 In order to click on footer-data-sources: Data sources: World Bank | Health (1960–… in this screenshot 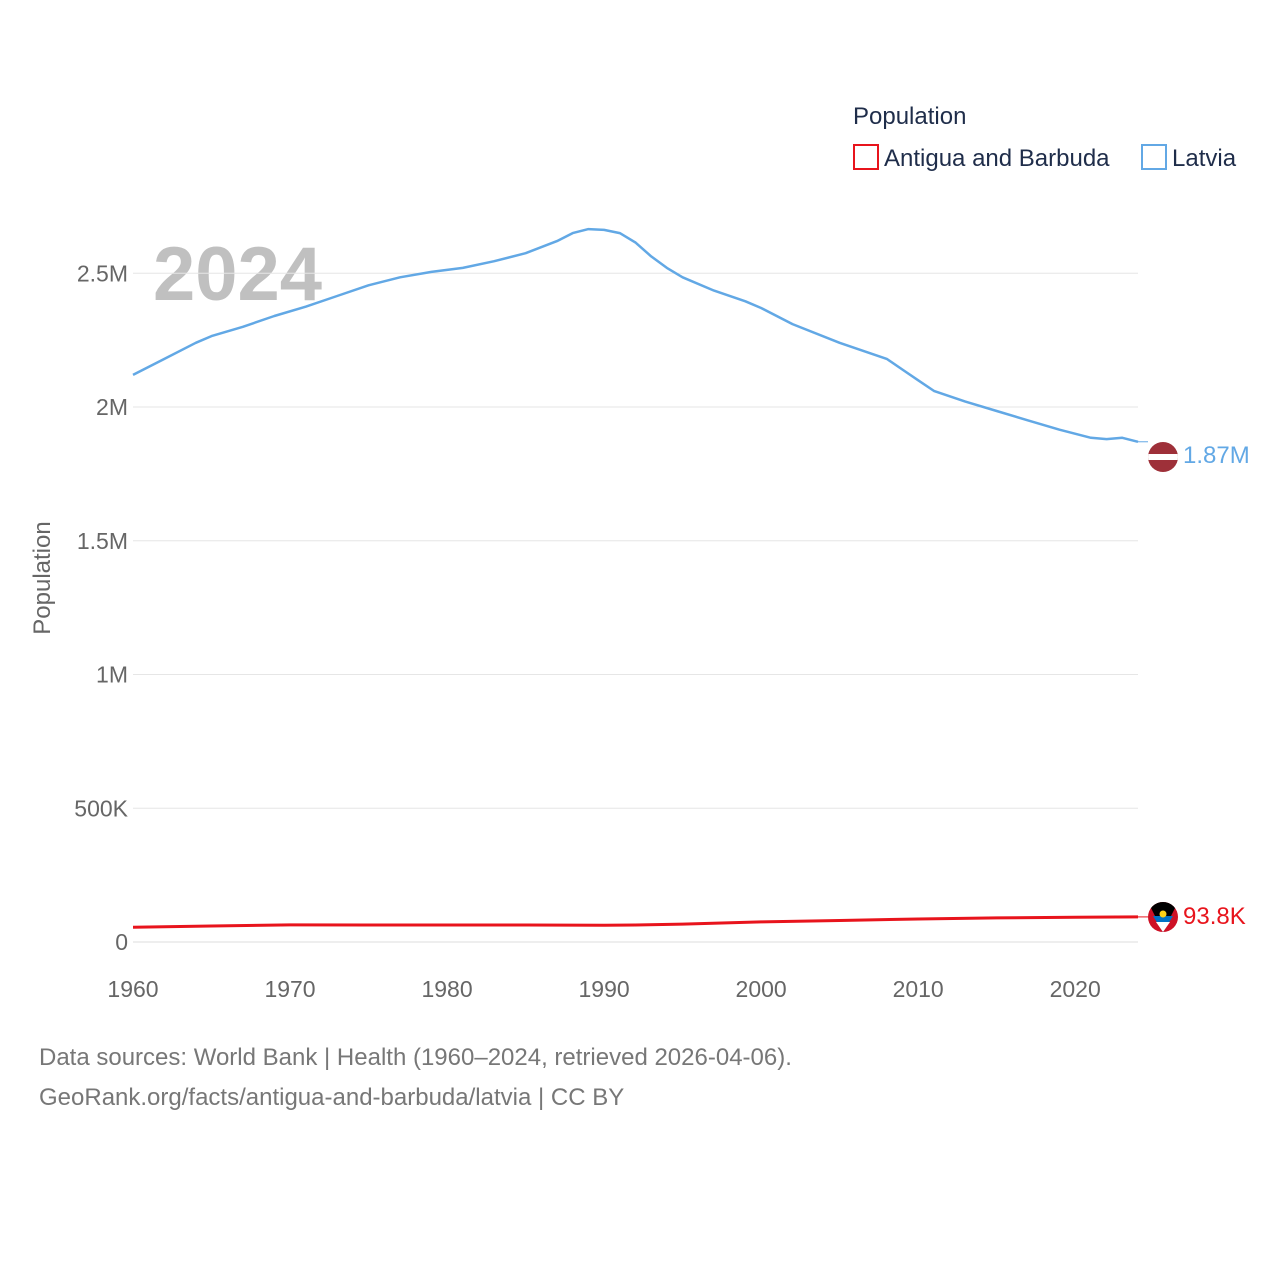, I will do `click(415, 1057)`.